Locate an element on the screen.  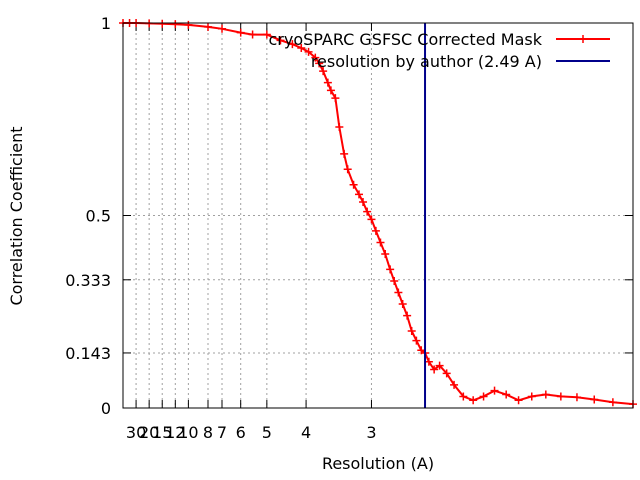
x-tick-label: 8 is located at coordinates (208, 432).